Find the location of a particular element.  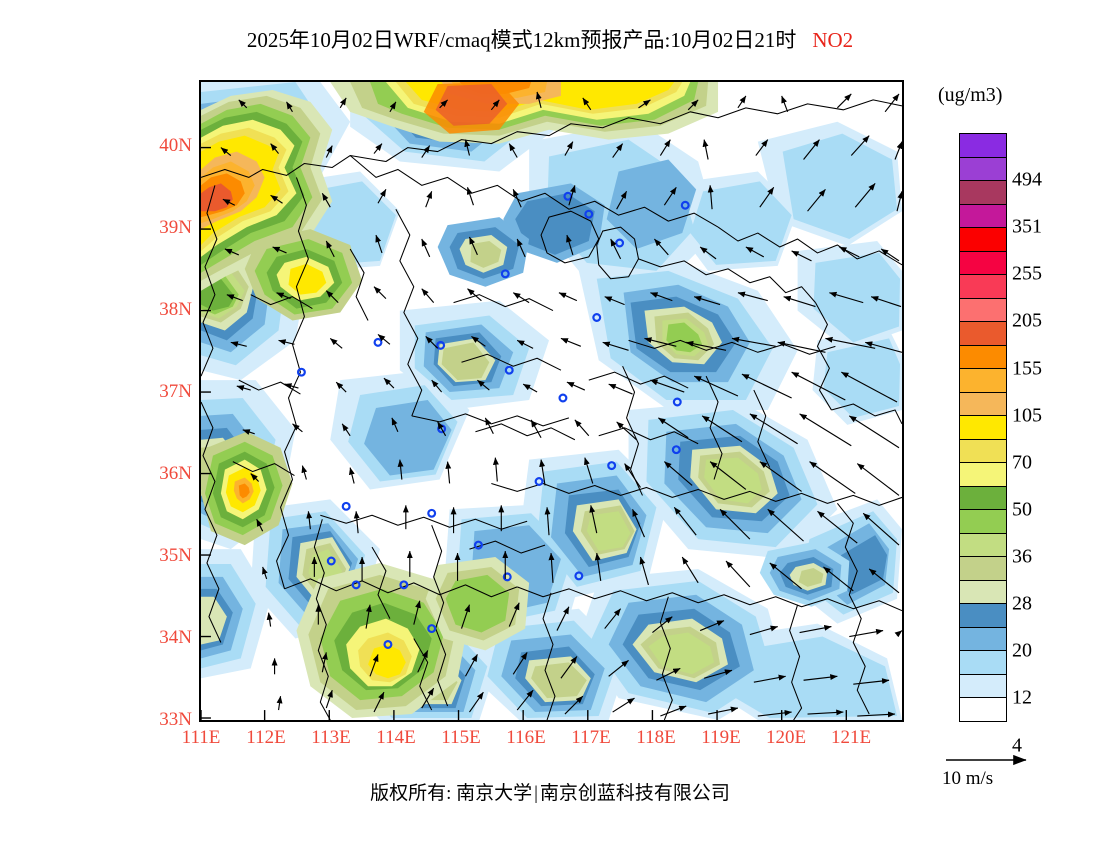

colorbar-unit-label: (ug/m3) is located at coordinates (970, 95).